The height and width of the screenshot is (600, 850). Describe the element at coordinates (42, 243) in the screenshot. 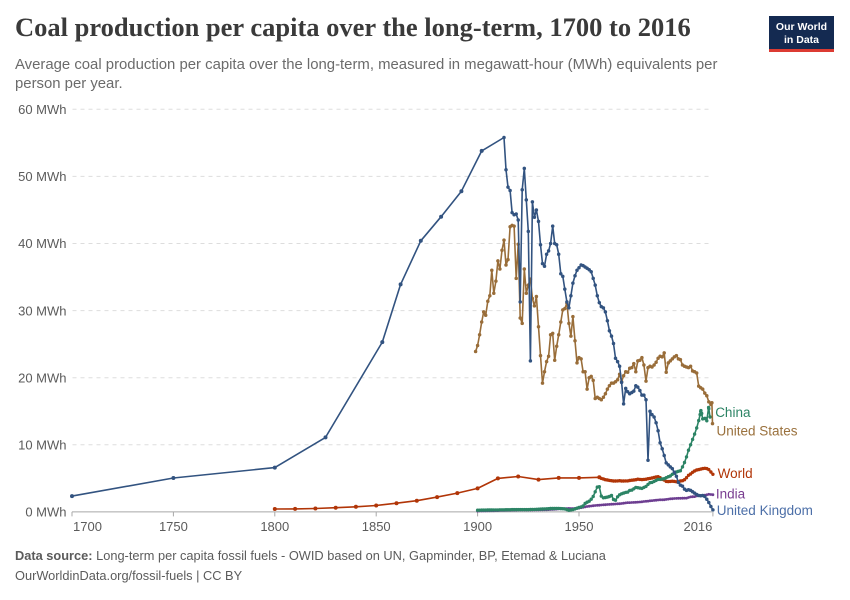

I see `svg-text: 40 MWh` at that location.